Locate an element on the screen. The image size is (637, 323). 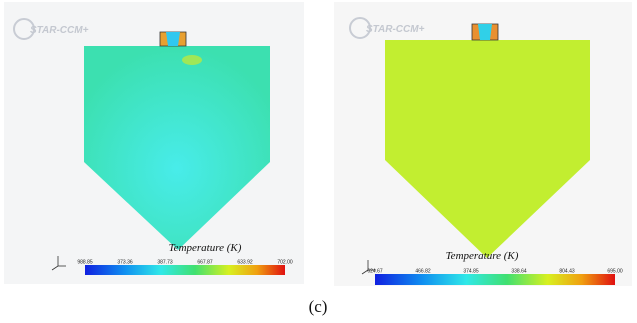
colorbar-label: 695.00 is located at coordinates (615, 272).